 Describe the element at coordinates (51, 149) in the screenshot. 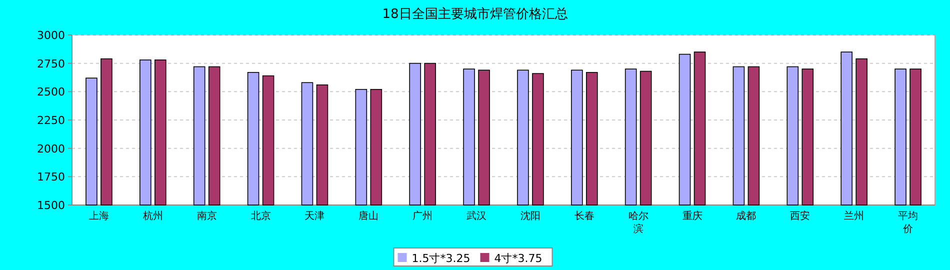

I see `y-tick-label: 2000` at that location.